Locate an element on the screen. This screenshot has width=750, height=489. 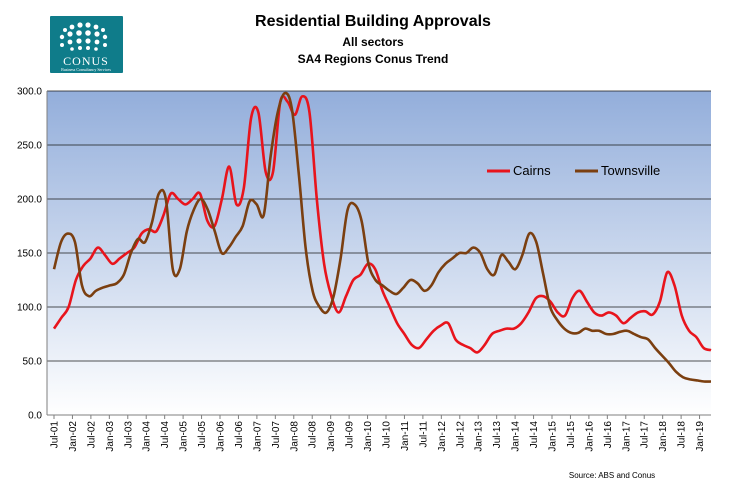
x-tick-label: Jul-02 is located at coordinates (91, 435).